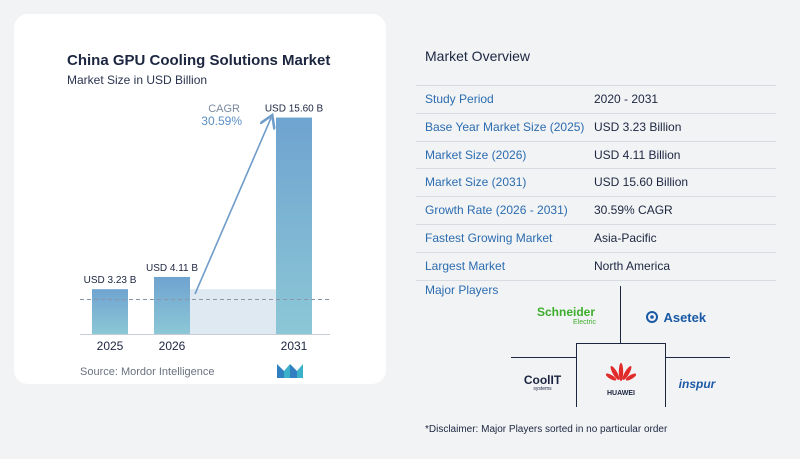  I want to click on row-value: USD 3.23 Billion, so click(638, 126).